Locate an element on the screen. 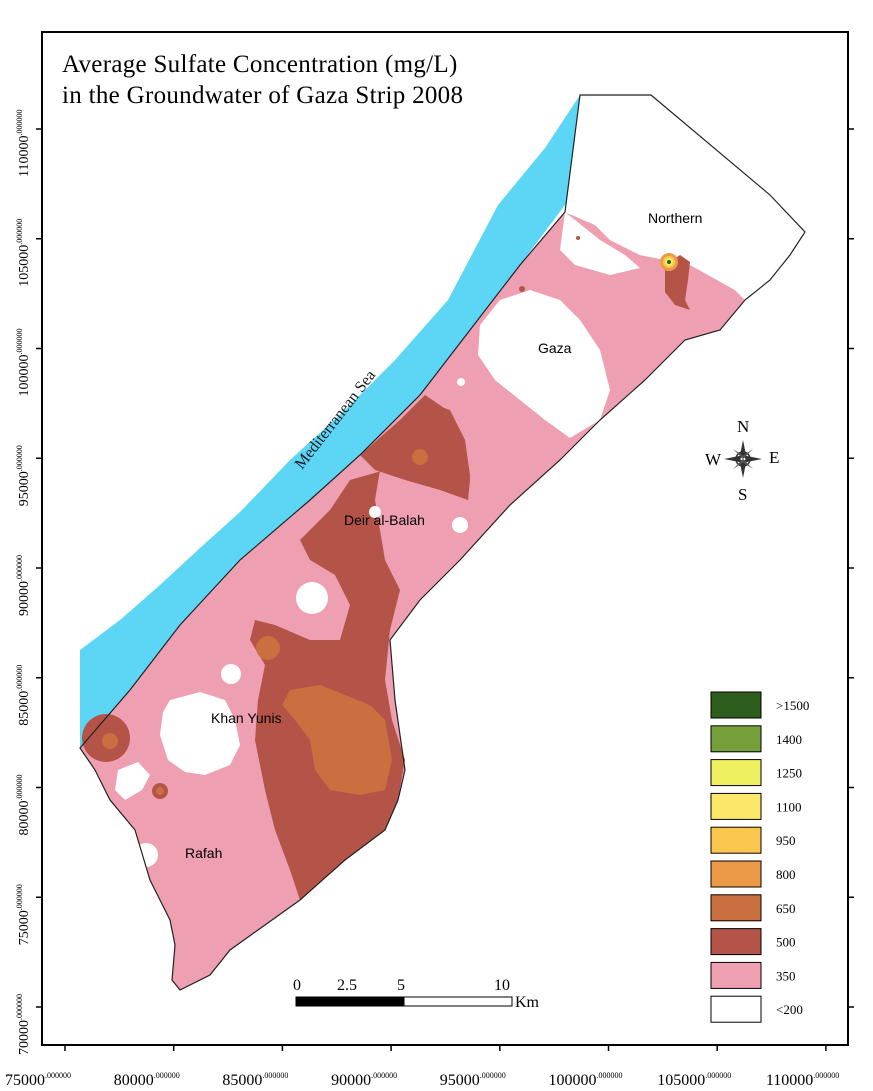  compass-label-n: N is located at coordinates (743, 426).